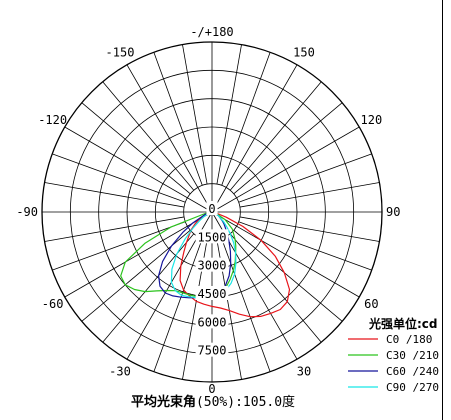  I want to click on radial-tick-label: 1500, so click(212, 237).